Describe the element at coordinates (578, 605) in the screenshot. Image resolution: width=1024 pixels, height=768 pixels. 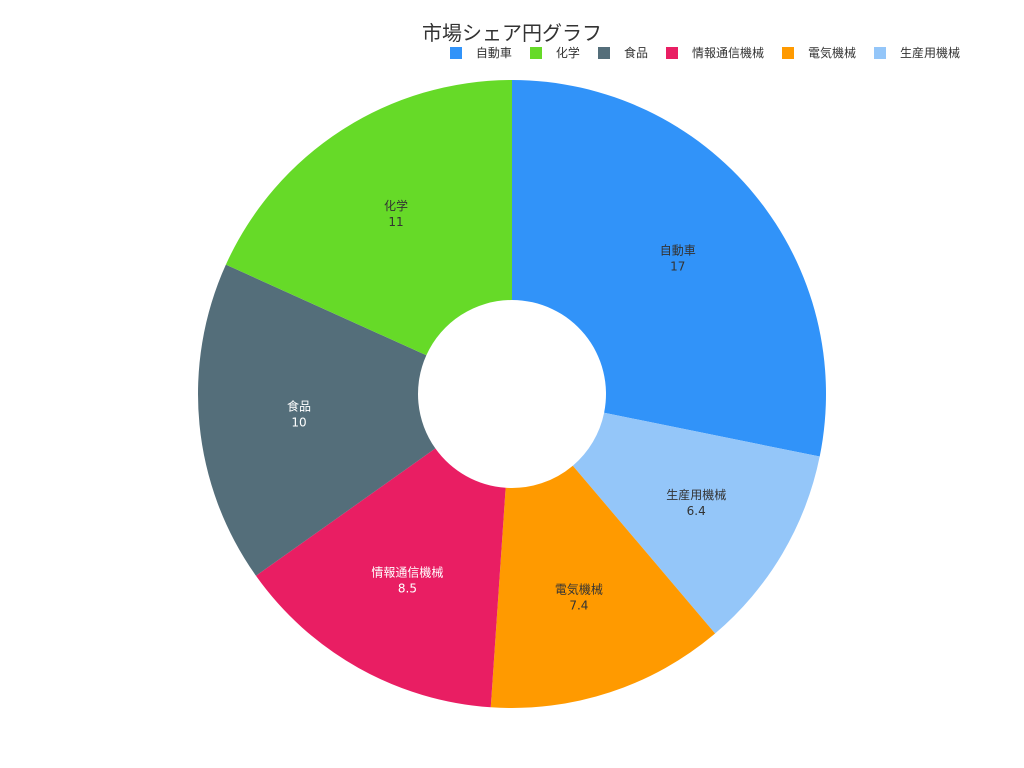
I see `slice-value: 7.4` at that location.